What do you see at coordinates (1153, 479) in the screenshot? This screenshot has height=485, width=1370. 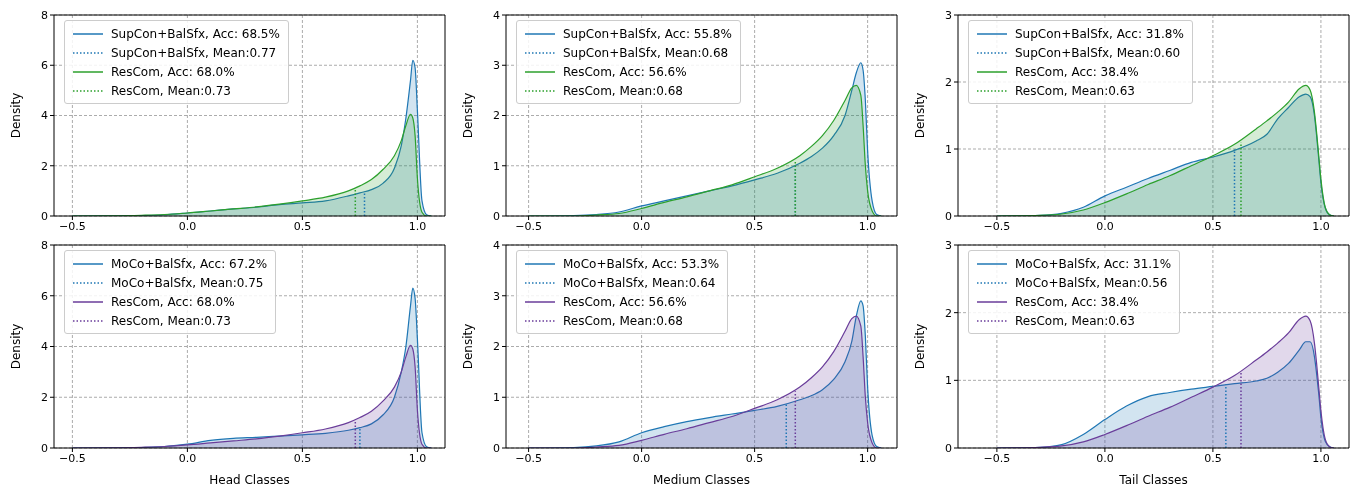 I see `x-axis-title: Tail Classes` at bounding box center [1153, 479].